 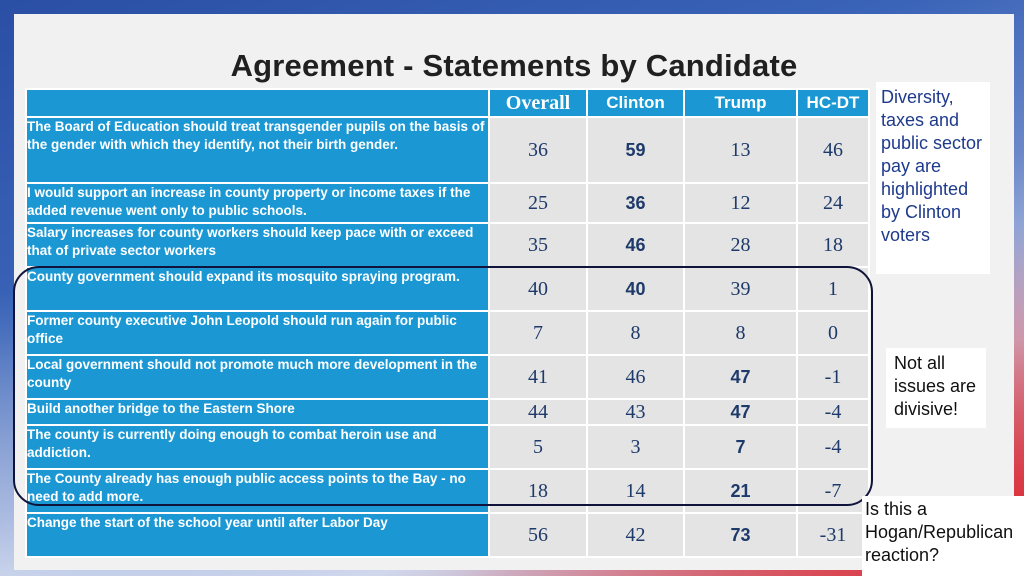 What do you see at coordinates (740, 333) in the screenshot?
I see `value-cell-trump: 8` at bounding box center [740, 333].